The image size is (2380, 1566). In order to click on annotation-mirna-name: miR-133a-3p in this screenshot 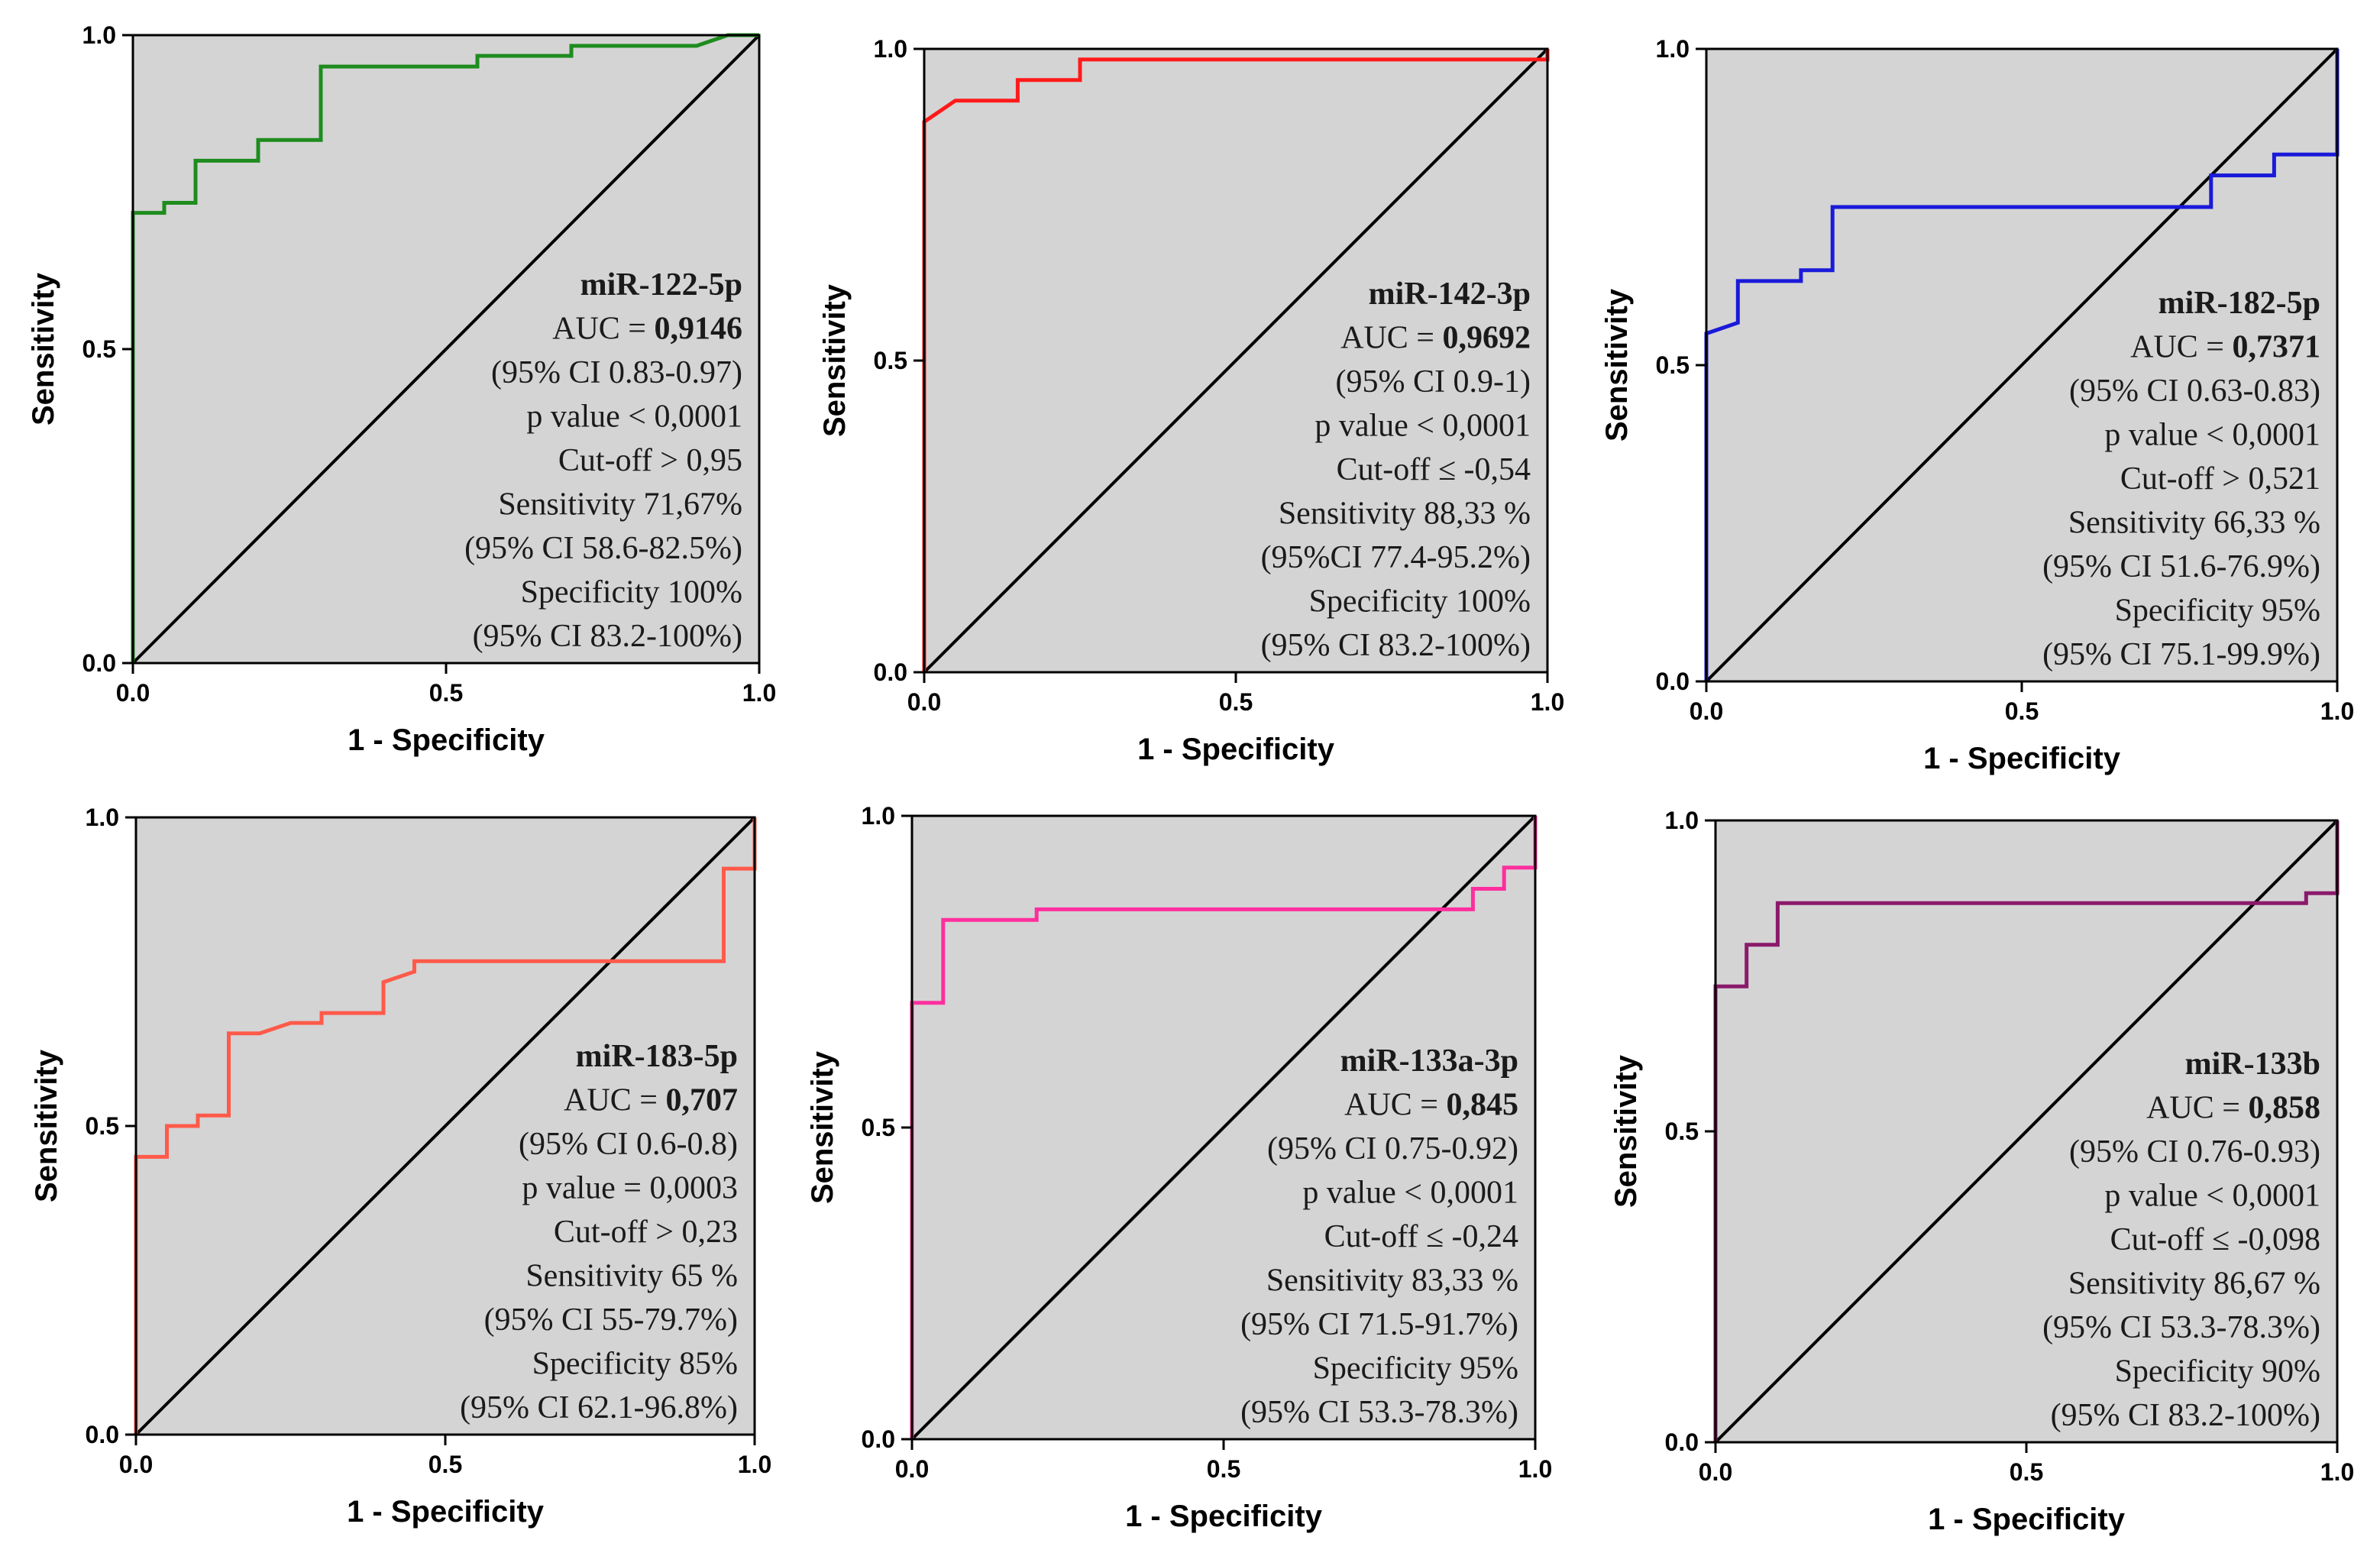, I will do `click(1429, 1061)`.